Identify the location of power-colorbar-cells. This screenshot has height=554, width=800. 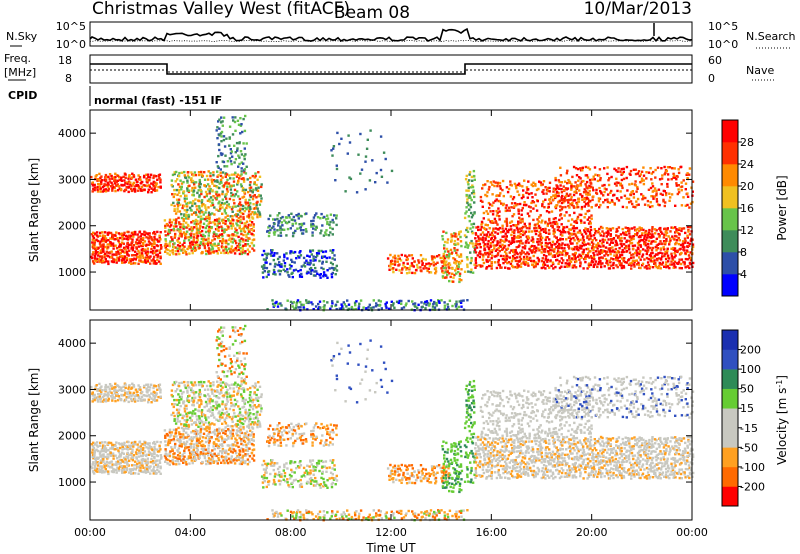
(730, 208).